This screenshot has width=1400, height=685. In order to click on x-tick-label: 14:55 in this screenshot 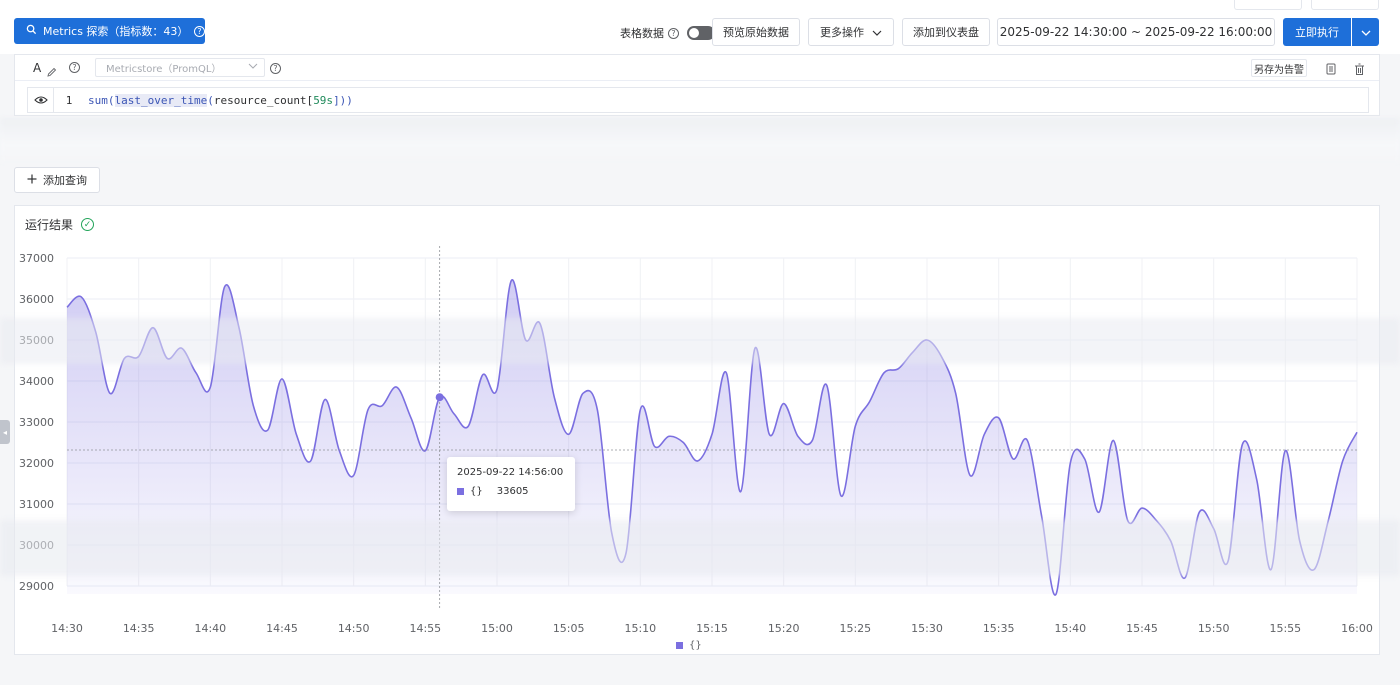, I will do `click(425, 628)`.